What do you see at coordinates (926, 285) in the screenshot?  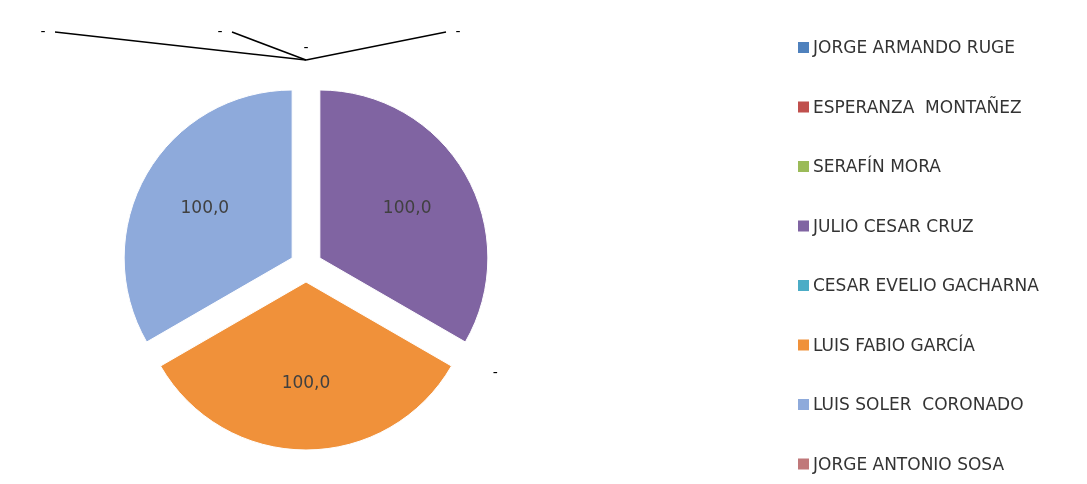 I see `legend-label: CESAR EVELIO GACHARNA` at bounding box center [926, 285].